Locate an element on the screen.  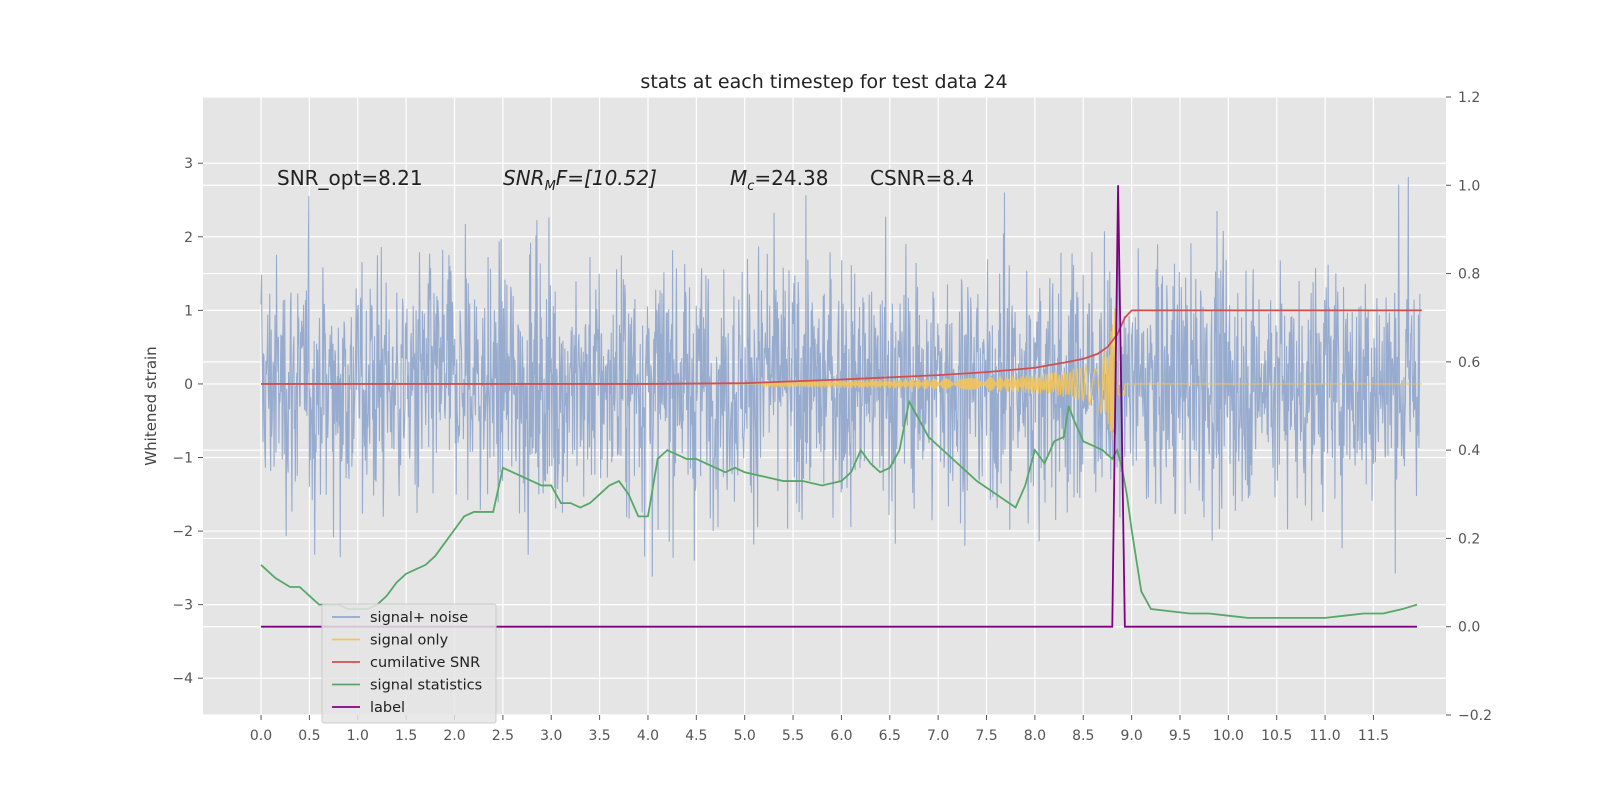
y-right-tick-label: 0.2 is located at coordinates (1469, 539).